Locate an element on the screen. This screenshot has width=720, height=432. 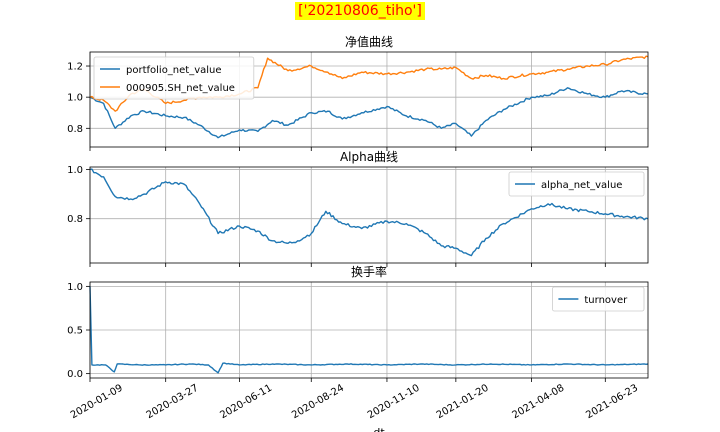
panel-title: Alpha曲线 is located at coordinates (369, 157).